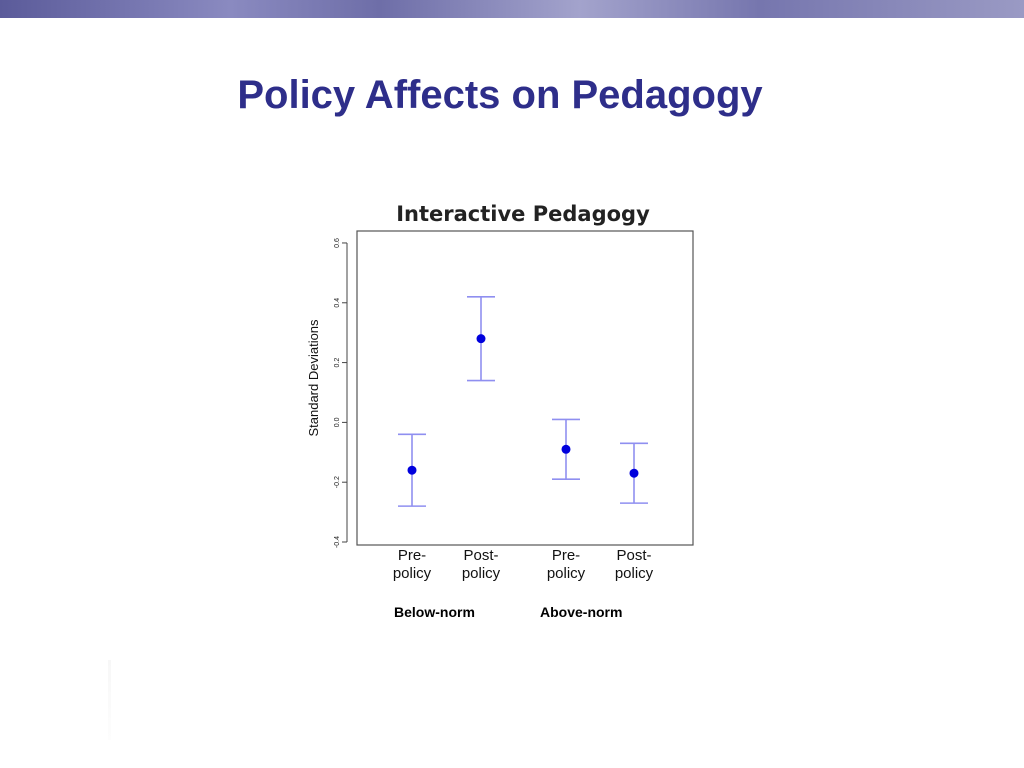 The width and height of the screenshot is (1024, 768). Describe the element at coordinates (500, 95) in the screenshot. I see `slide-title: Policy Affects on Pedagogy` at that location.